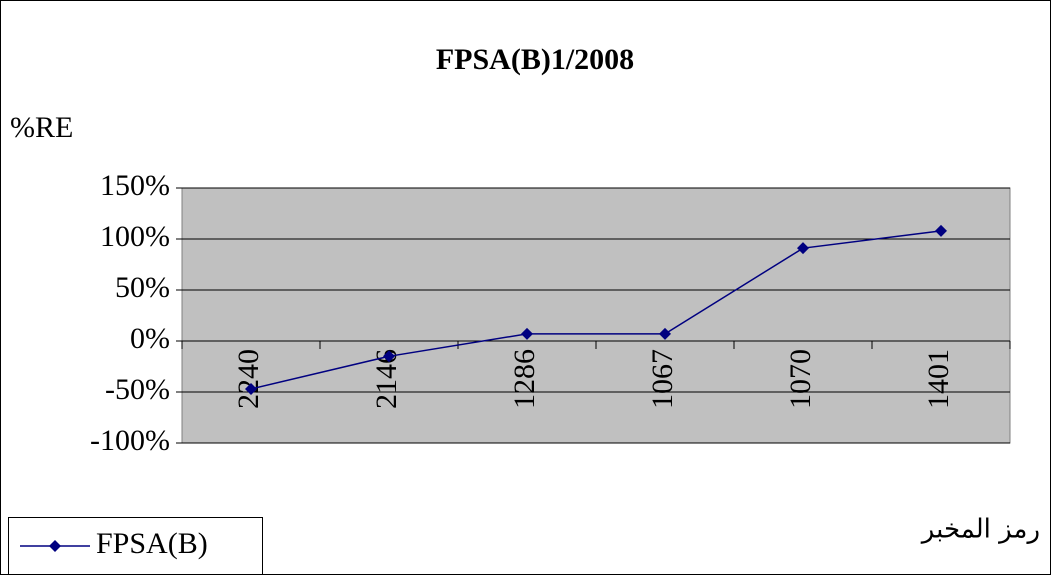  I want to click on x-tick-label: 1401, so click(938, 379).